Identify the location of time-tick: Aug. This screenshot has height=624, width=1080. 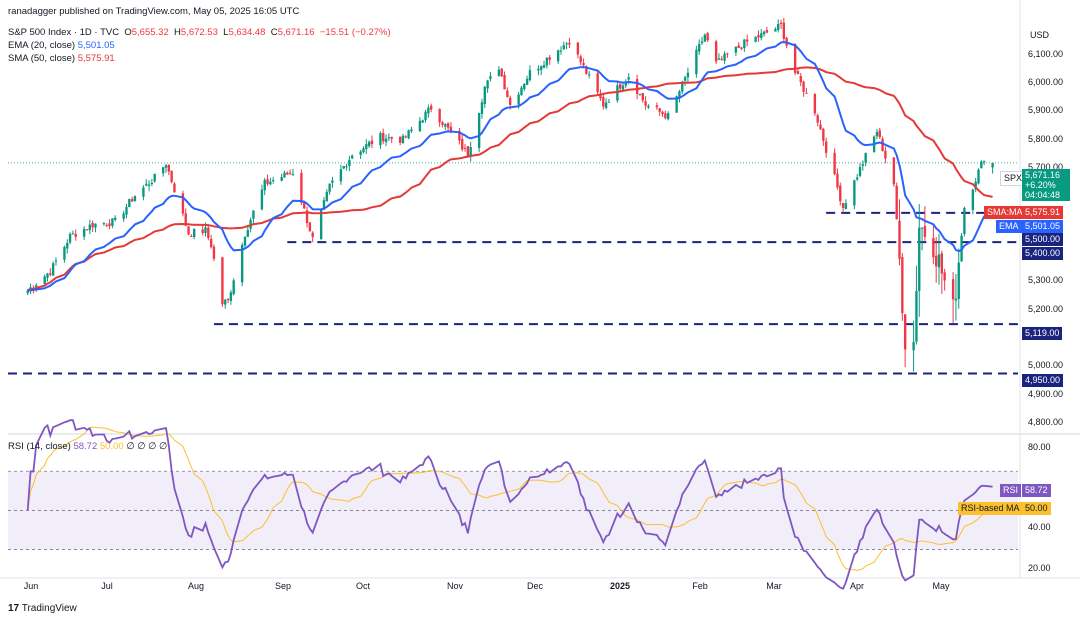
(196, 586).